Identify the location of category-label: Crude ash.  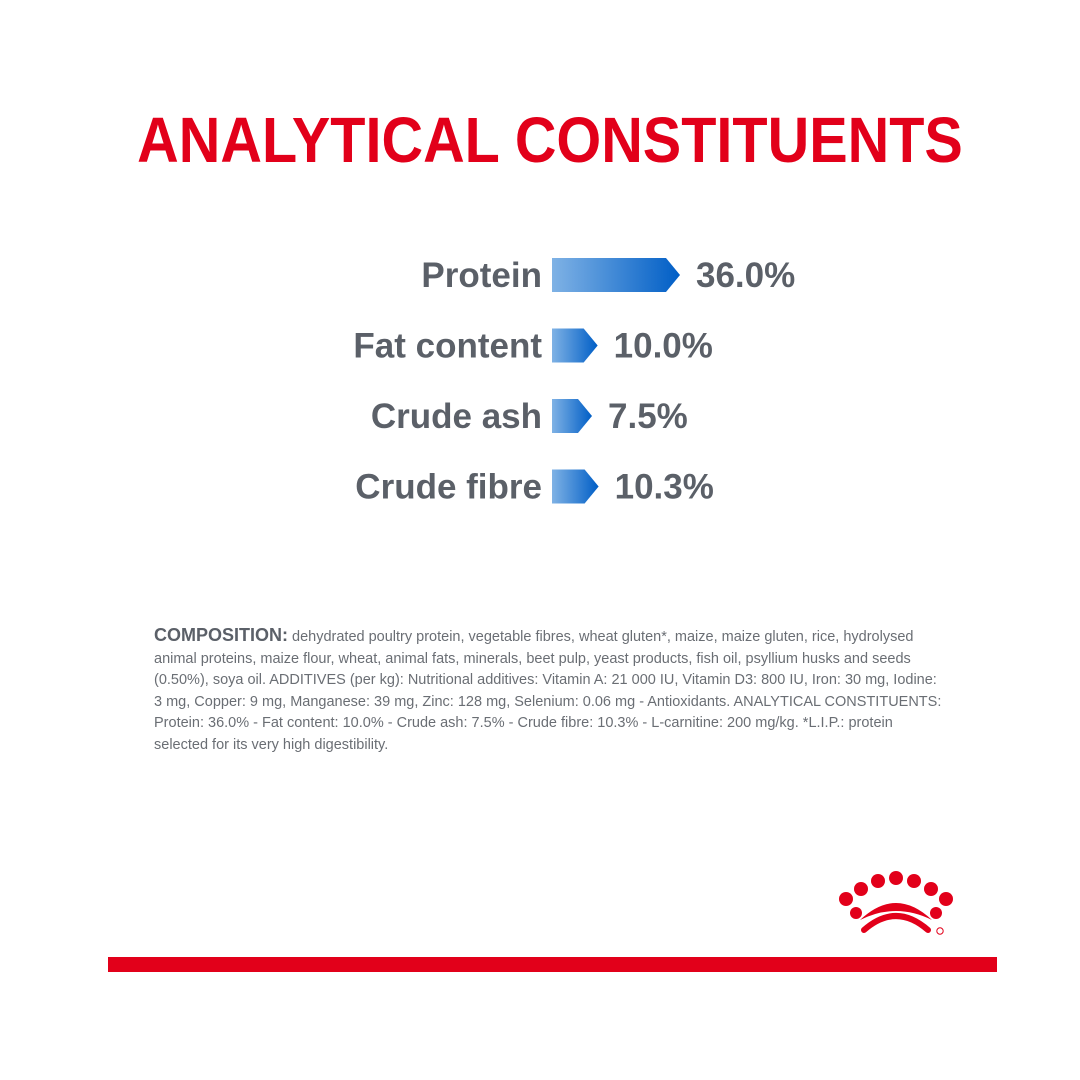
(456, 416).